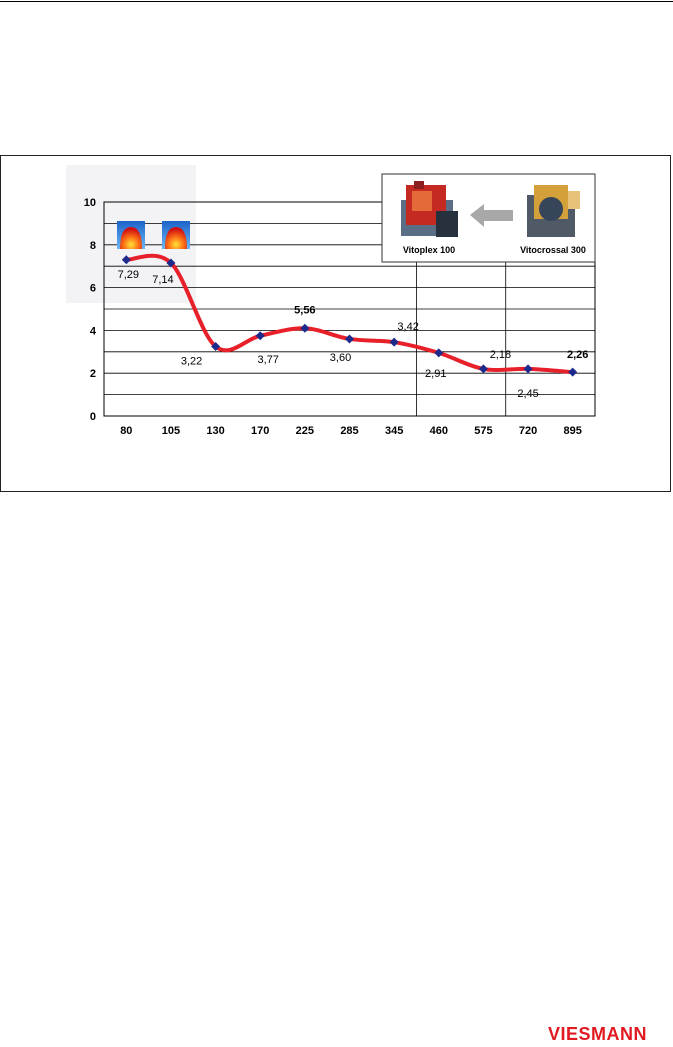 The width and height of the screenshot is (673, 1047). I want to click on y-tick-label: 0, so click(93, 417).